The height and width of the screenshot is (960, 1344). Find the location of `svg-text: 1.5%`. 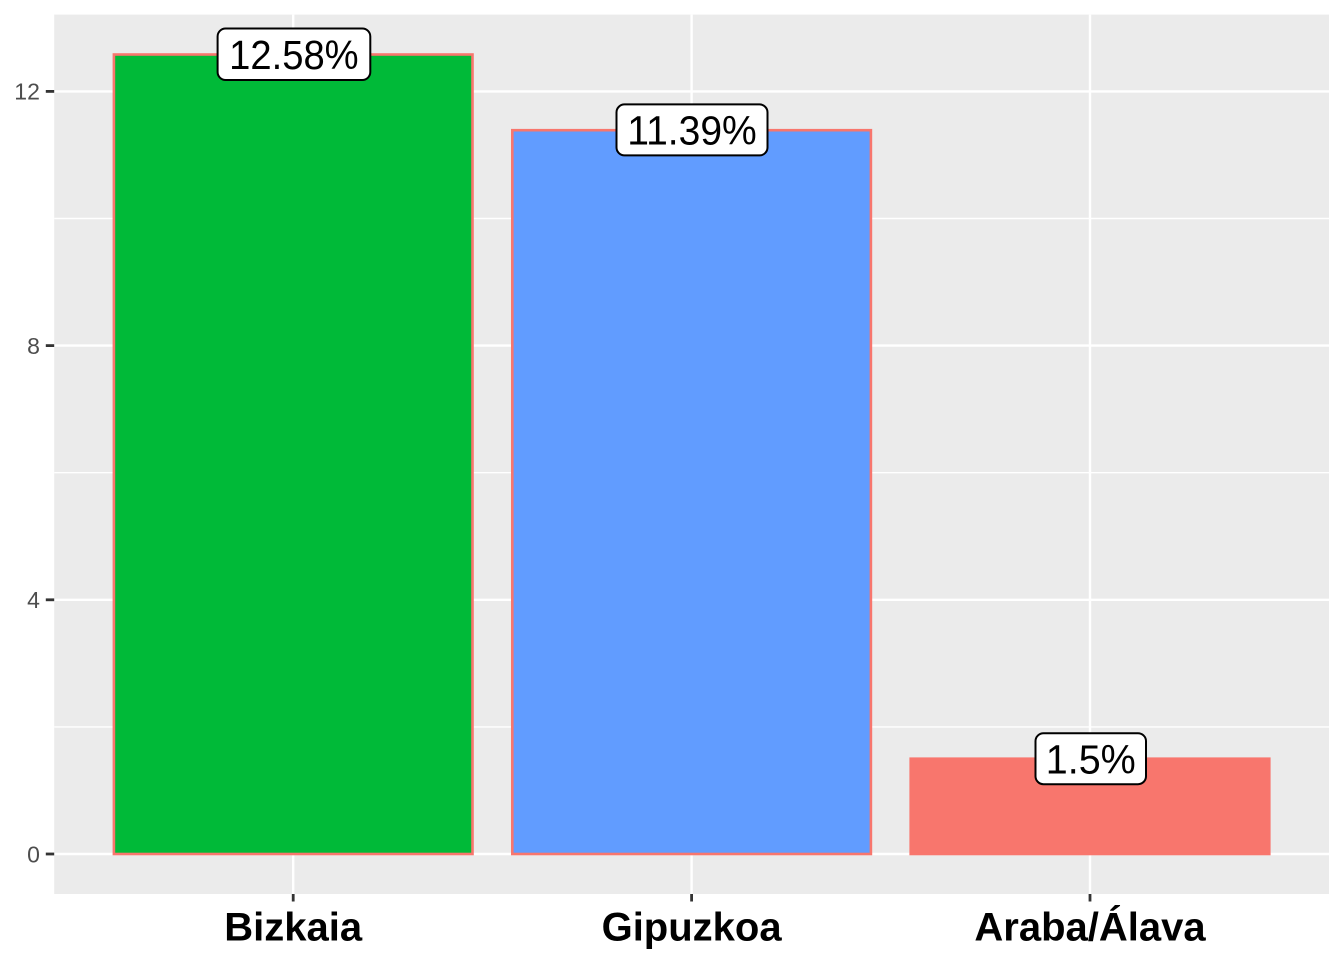

svg-text: 1.5% is located at coordinates (1091, 759).